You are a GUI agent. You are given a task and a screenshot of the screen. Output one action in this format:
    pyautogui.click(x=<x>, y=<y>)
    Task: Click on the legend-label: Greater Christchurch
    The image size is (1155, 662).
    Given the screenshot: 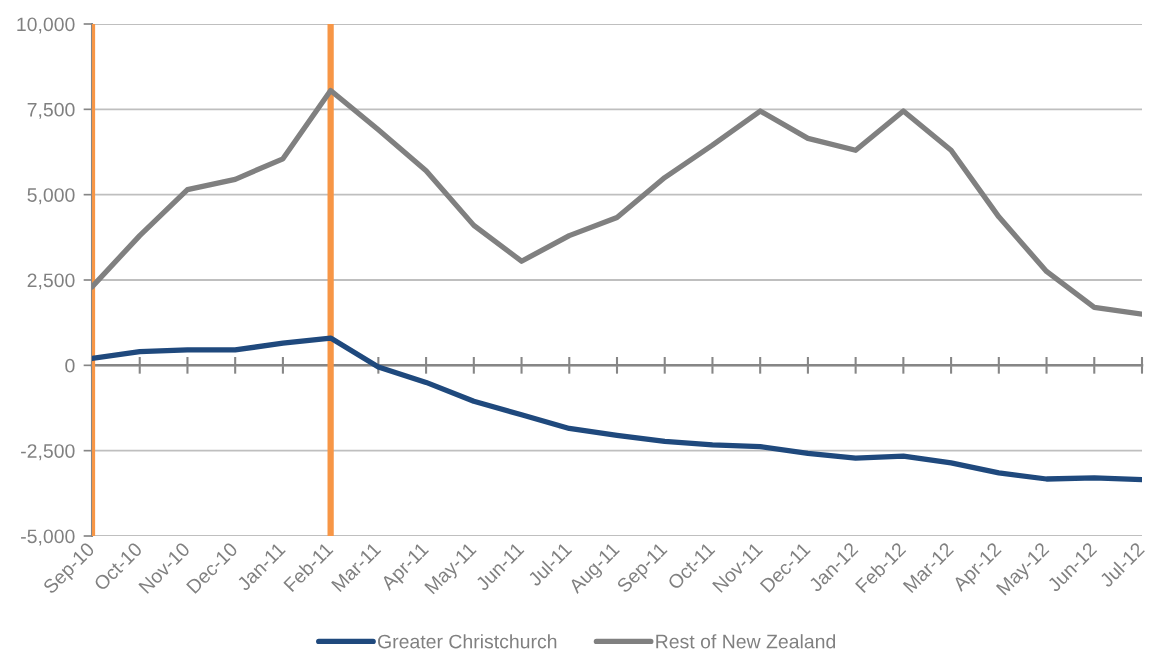 What is the action you would take?
    pyautogui.click(x=467, y=641)
    